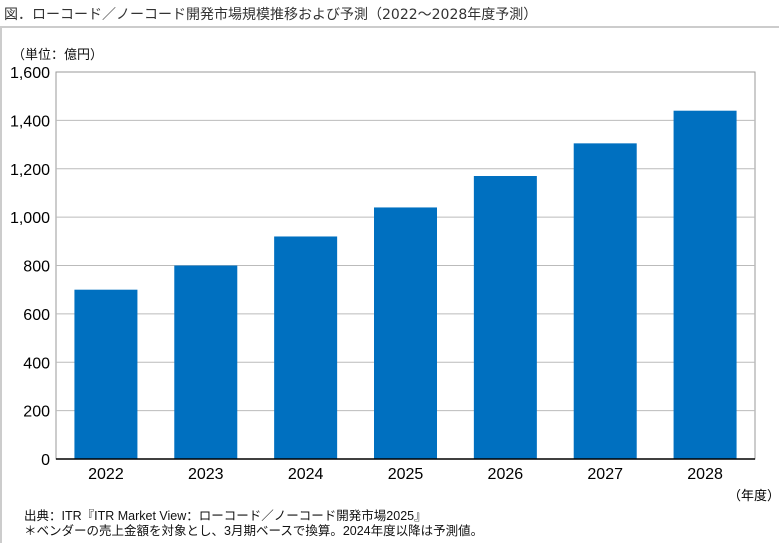 Image resolution: width=780 pixels, height=543 pixels. Describe the element at coordinates (36, 412) in the screenshot. I see `y-tick-label: 200` at that location.